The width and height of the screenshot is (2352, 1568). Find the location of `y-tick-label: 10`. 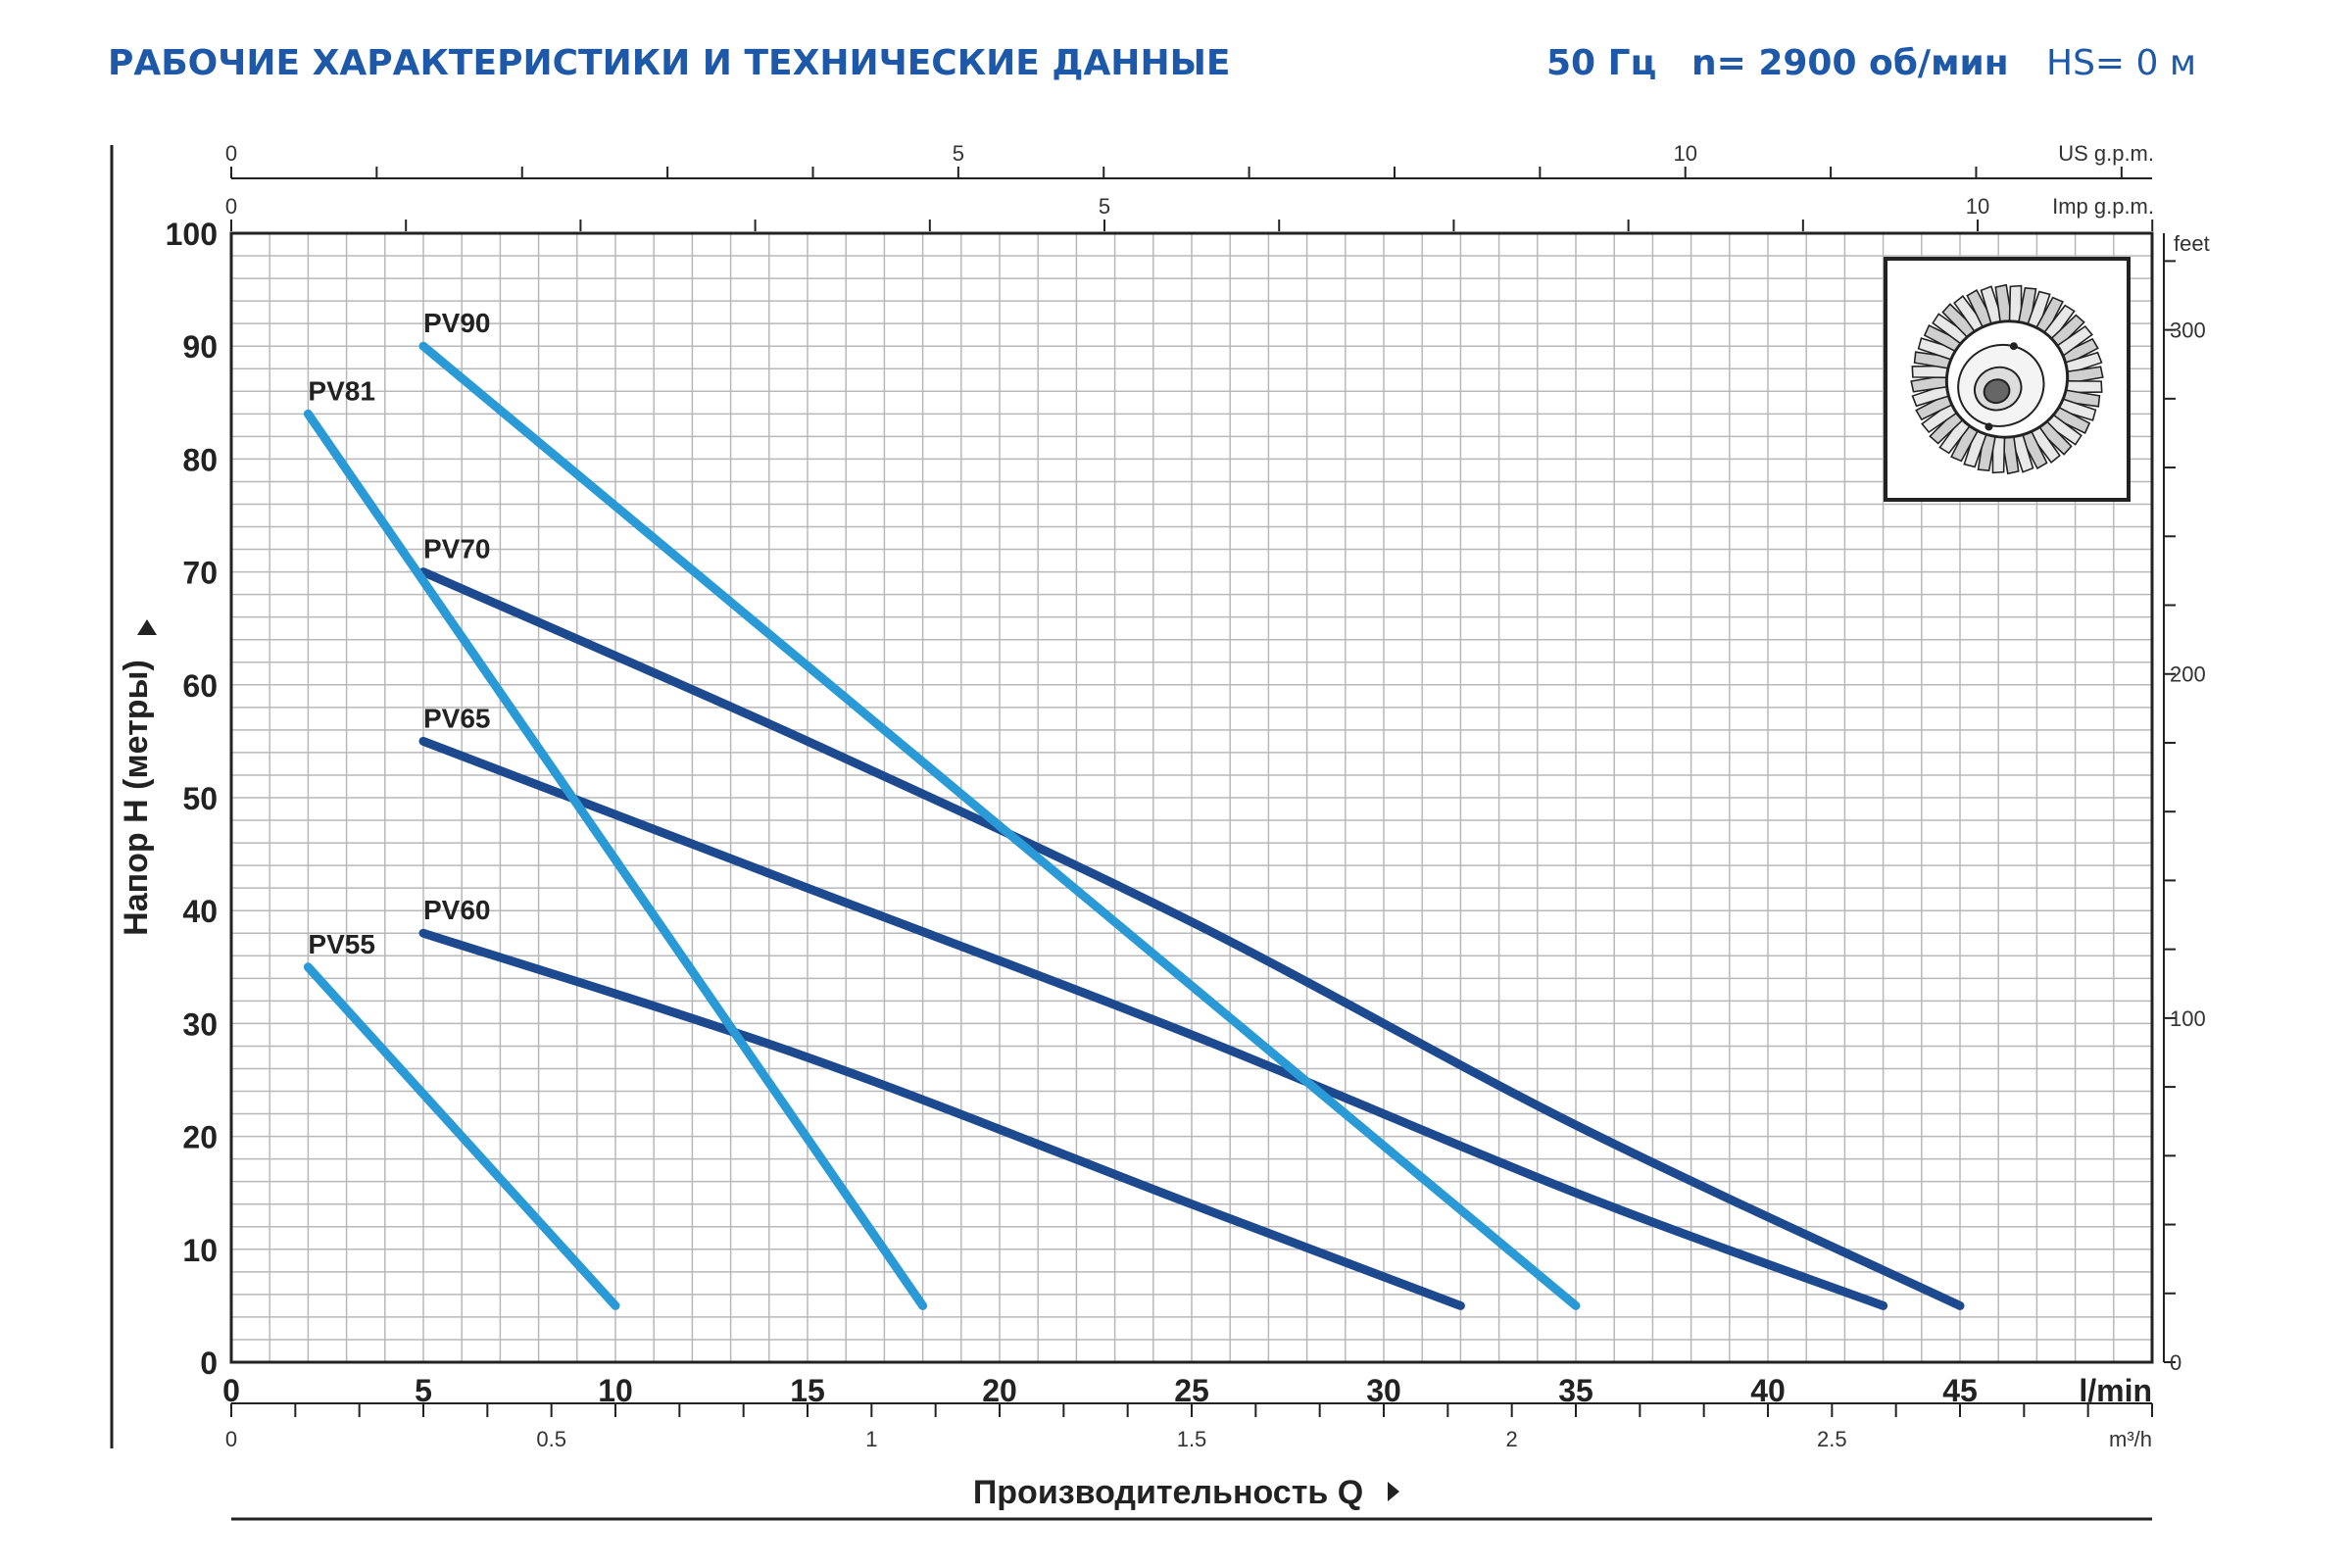

y-tick-label: 10 is located at coordinates (200, 1250).